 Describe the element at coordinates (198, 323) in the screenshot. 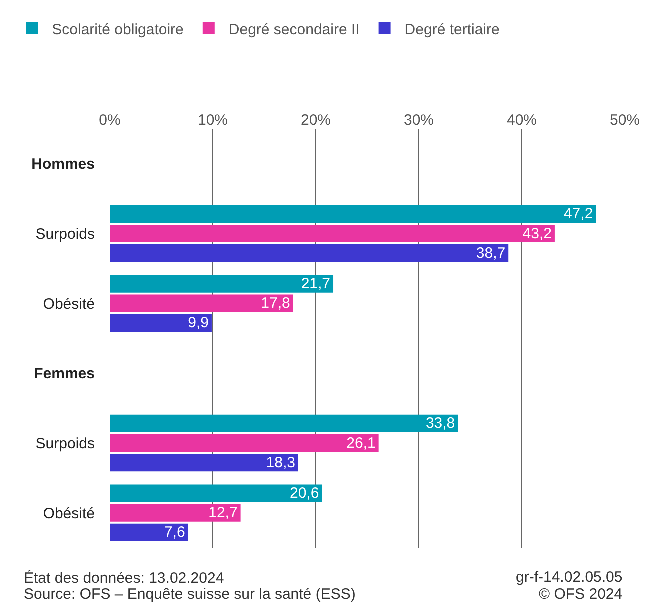

I see `data-label: 9,9` at that location.